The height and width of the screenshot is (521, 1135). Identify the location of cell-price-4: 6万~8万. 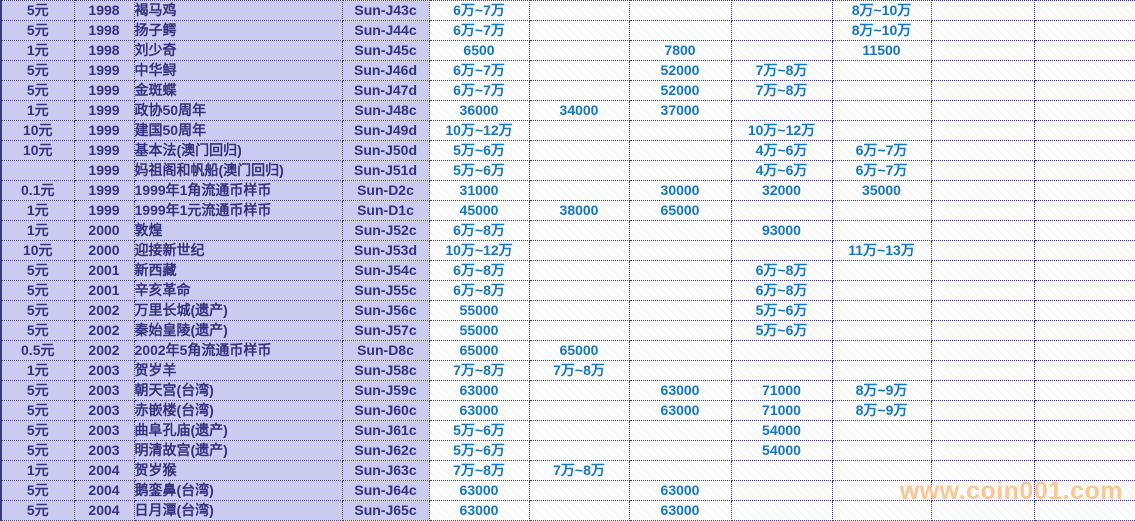
(781, 290).